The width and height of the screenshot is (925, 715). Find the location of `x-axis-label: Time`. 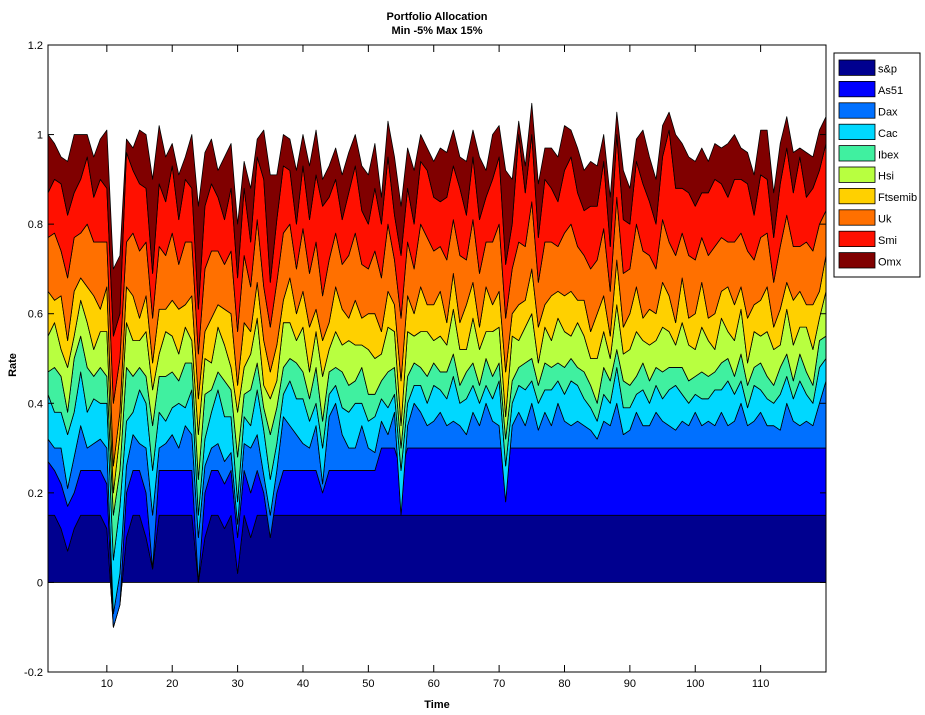

x-axis-label: Time is located at coordinates (436, 705).